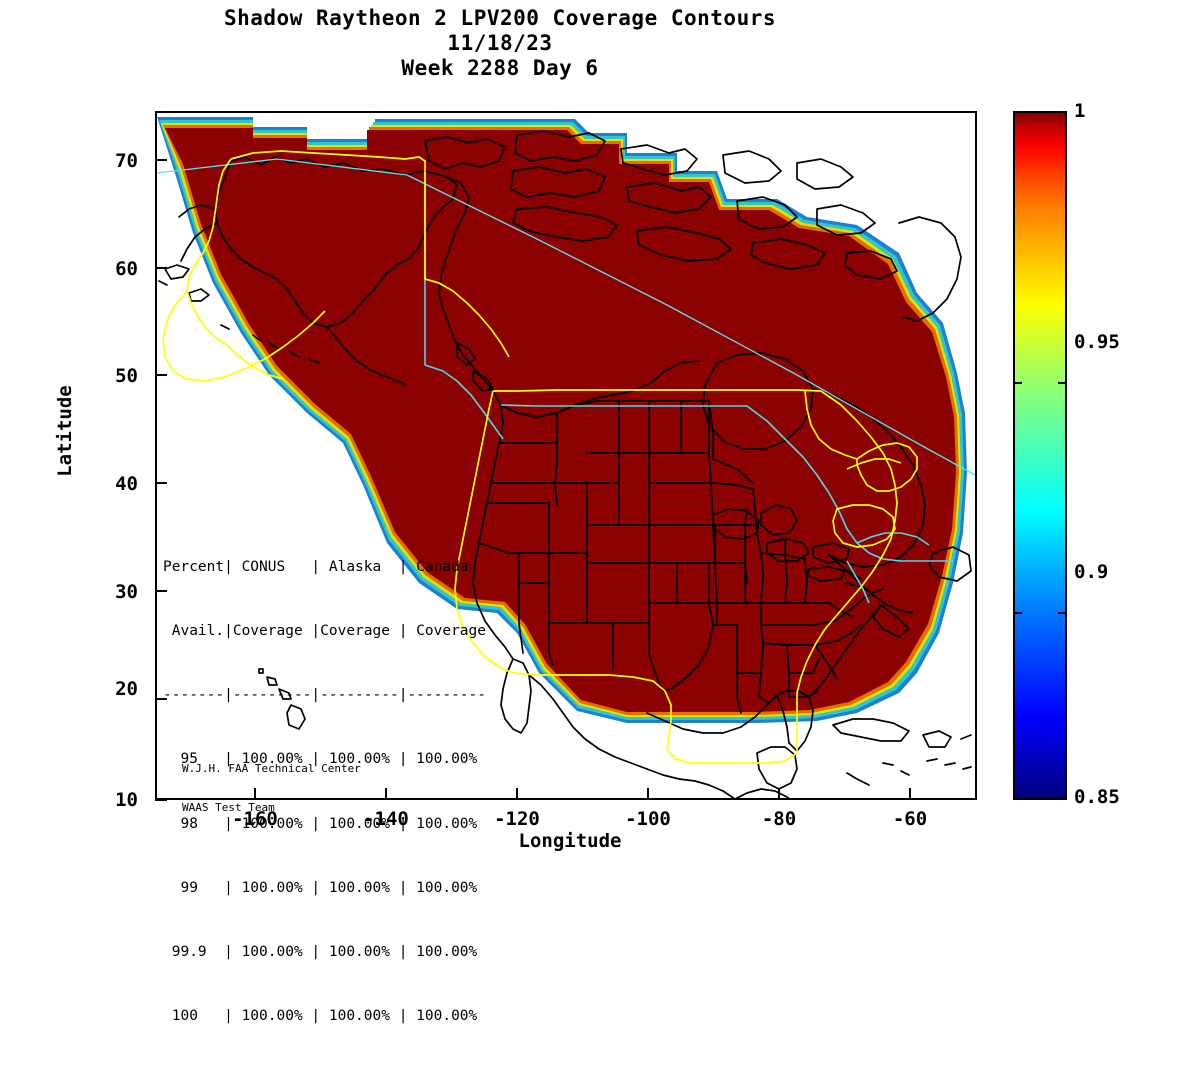 The image size is (1200, 1071). Describe the element at coordinates (126, 689) in the screenshot. I see `ytick-label-20: 20` at that location.